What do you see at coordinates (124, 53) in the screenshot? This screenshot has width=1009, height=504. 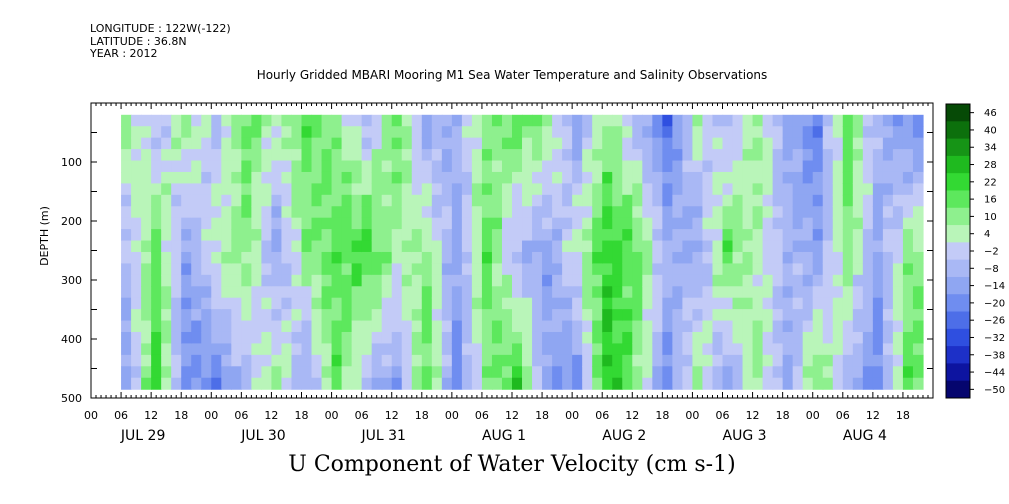 I see `year-label: YEAR : 2012` at bounding box center [124, 53].